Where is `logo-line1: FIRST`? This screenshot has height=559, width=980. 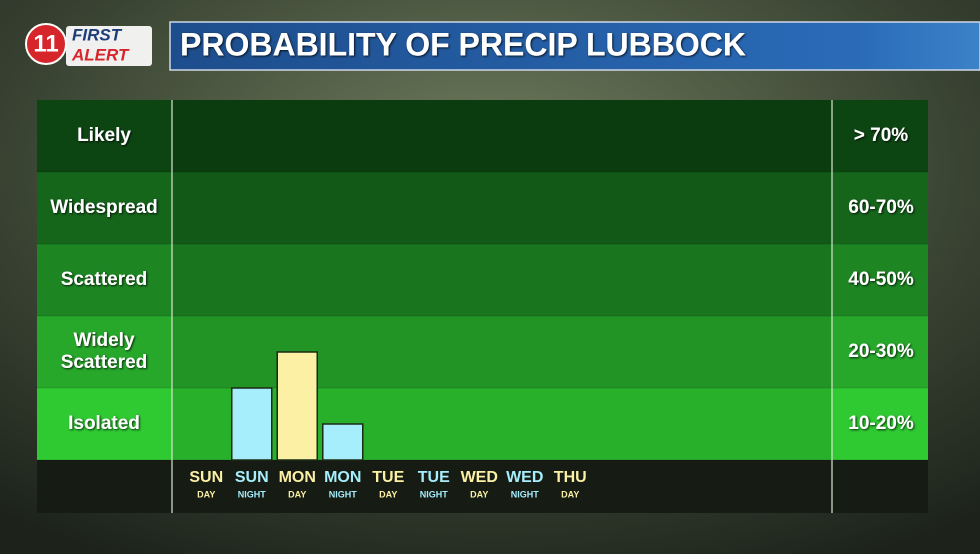
logo-line1: FIRST is located at coordinates (97, 34).